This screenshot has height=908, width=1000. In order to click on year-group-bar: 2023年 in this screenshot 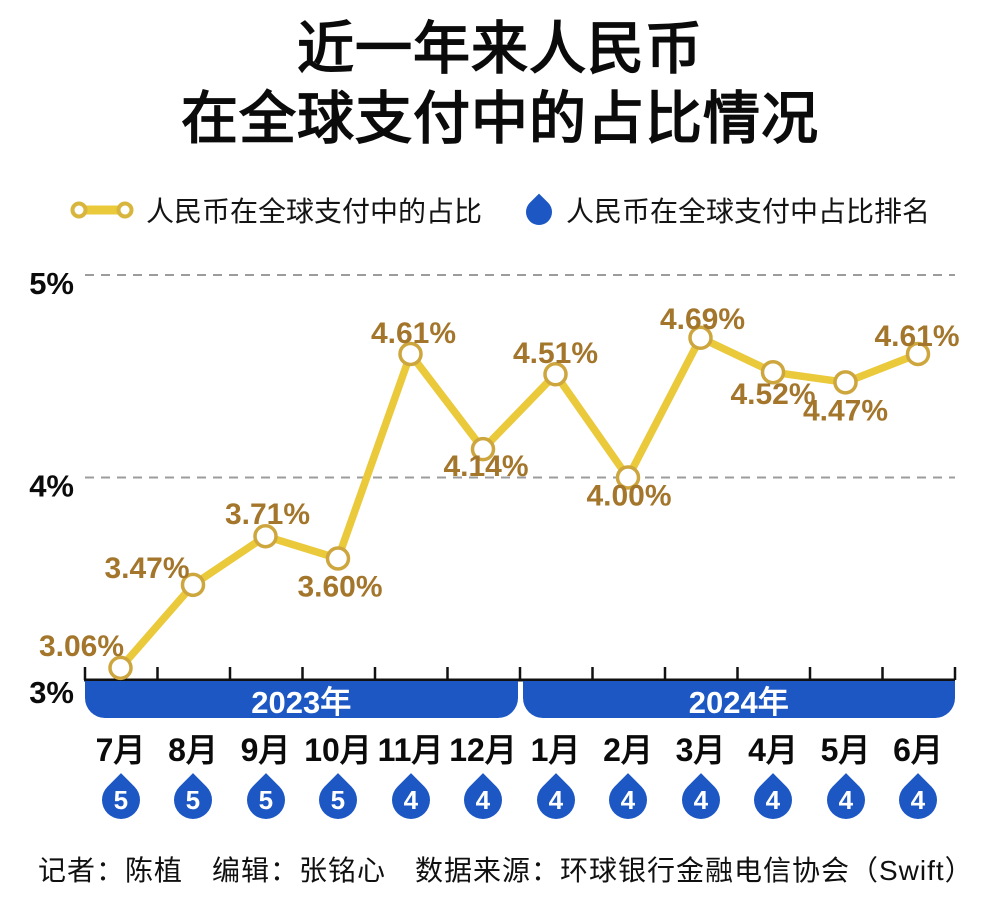, I will do `click(301, 700)`.